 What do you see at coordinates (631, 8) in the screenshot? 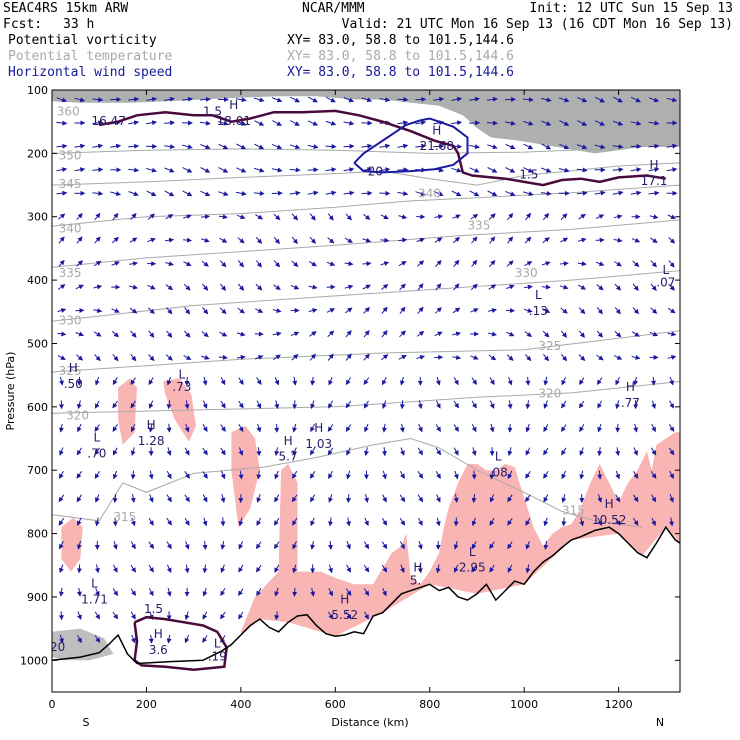
I see `init-time: Init: 12 UTC Sun 15 Sep 13` at bounding box center [631, 8].